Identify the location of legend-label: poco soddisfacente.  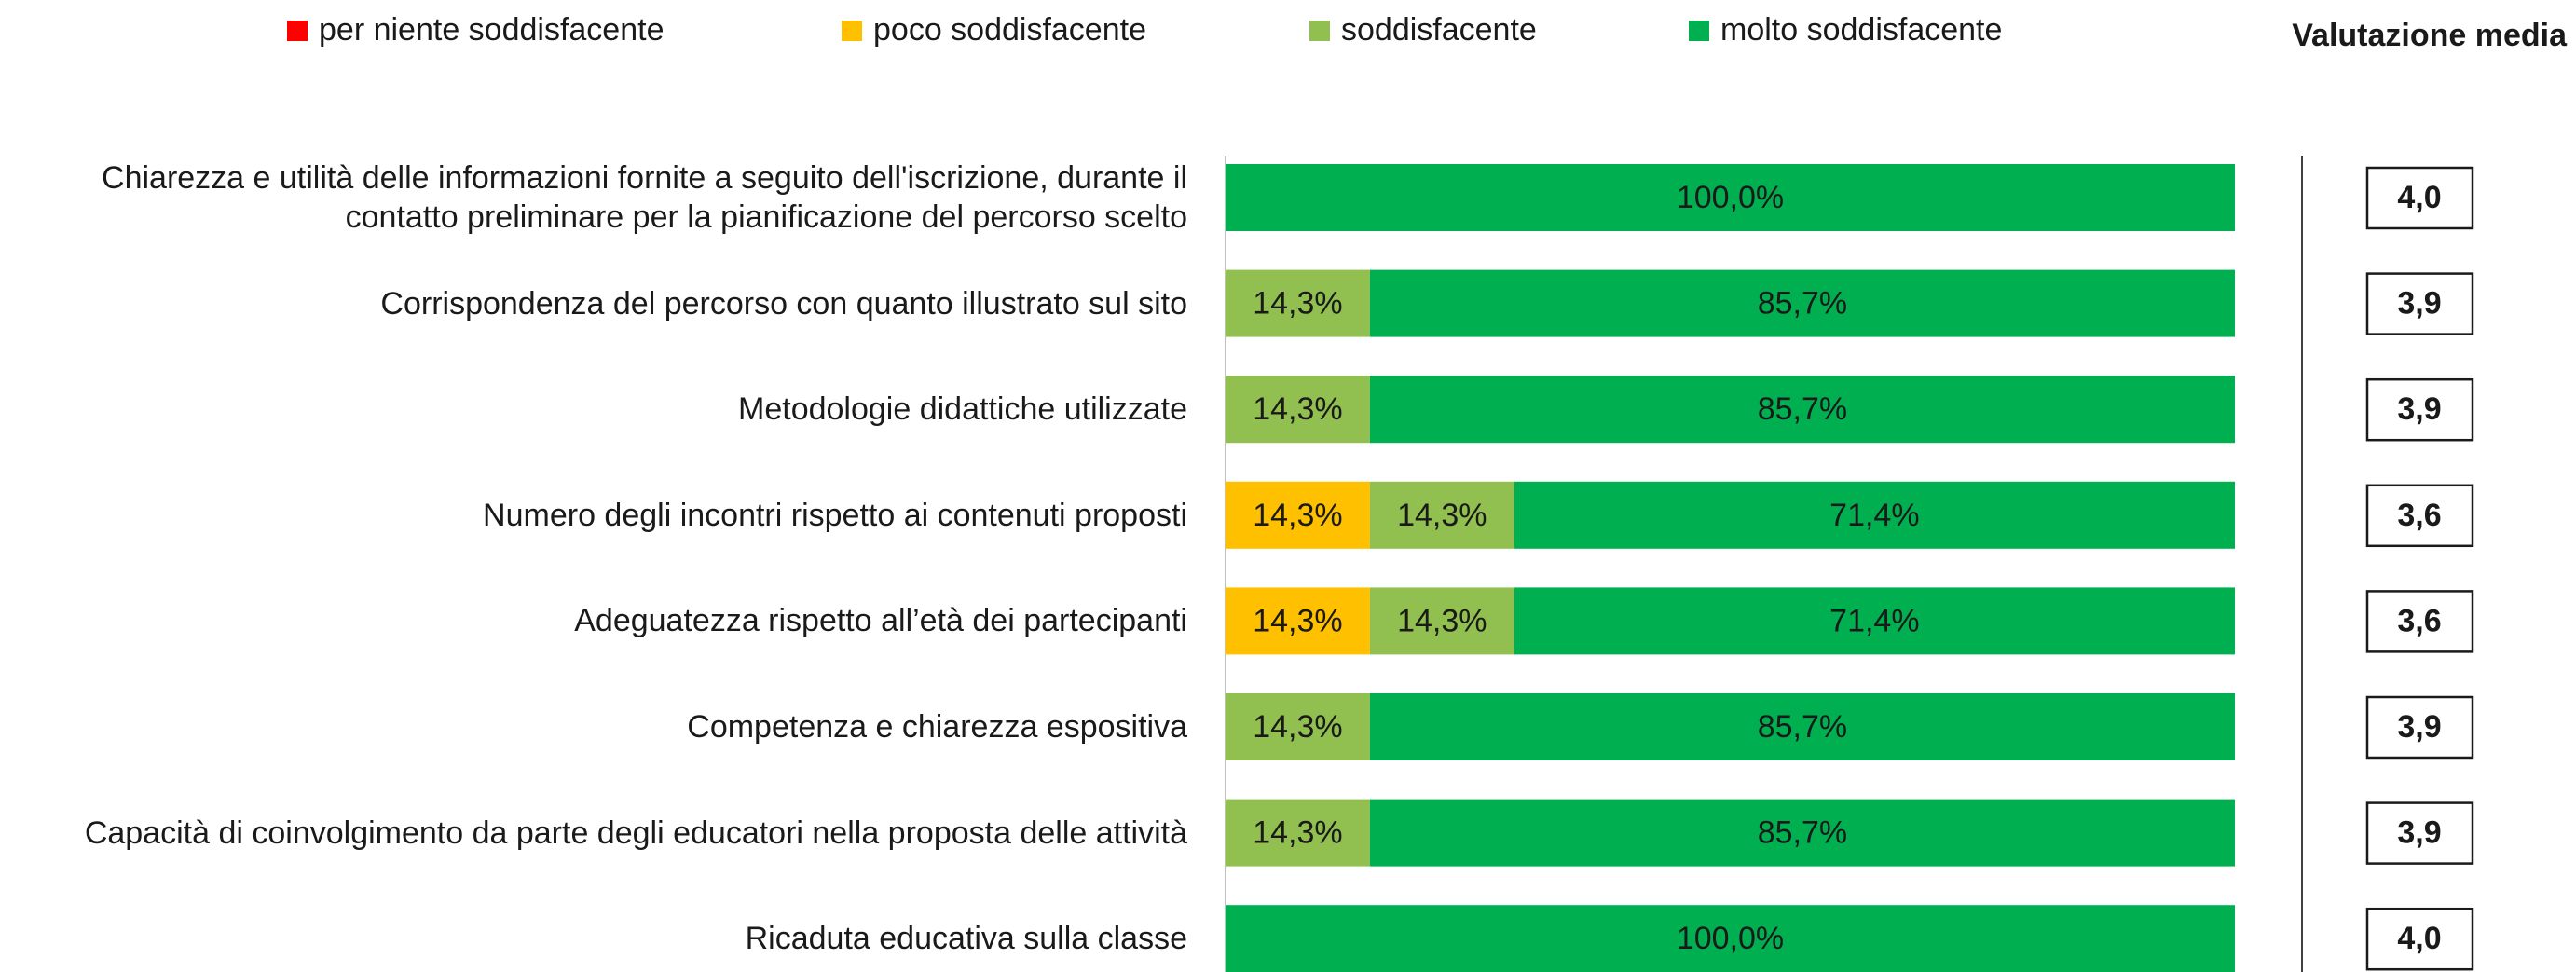
(1009, 30).